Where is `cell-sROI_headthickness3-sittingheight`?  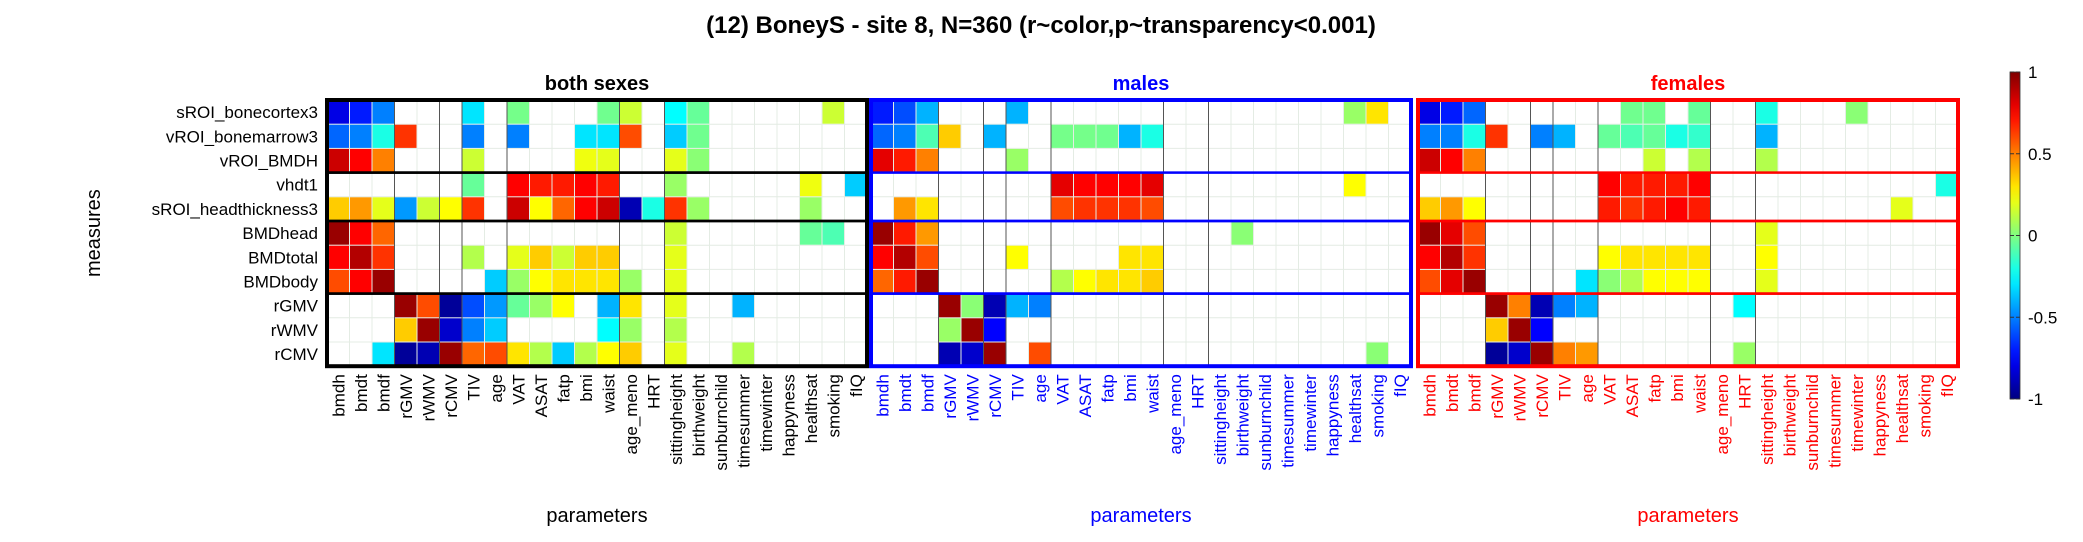 cell-sROI_headthickness3-sittingheight is located at coordinates (676, 209).